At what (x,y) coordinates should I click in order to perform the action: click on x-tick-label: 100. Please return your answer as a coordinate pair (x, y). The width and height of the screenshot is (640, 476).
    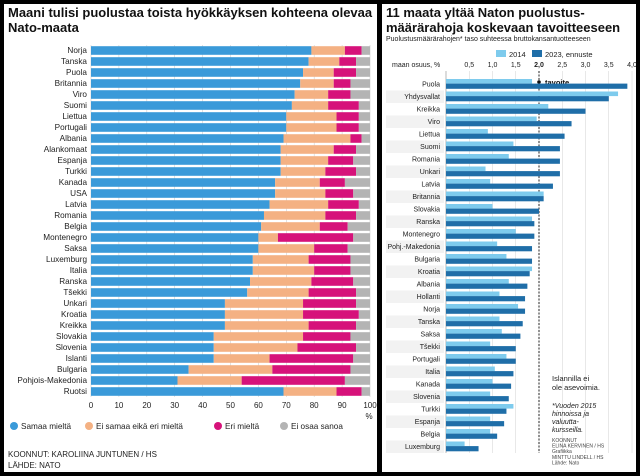
    Looking at the image, I should click on (370, 405).